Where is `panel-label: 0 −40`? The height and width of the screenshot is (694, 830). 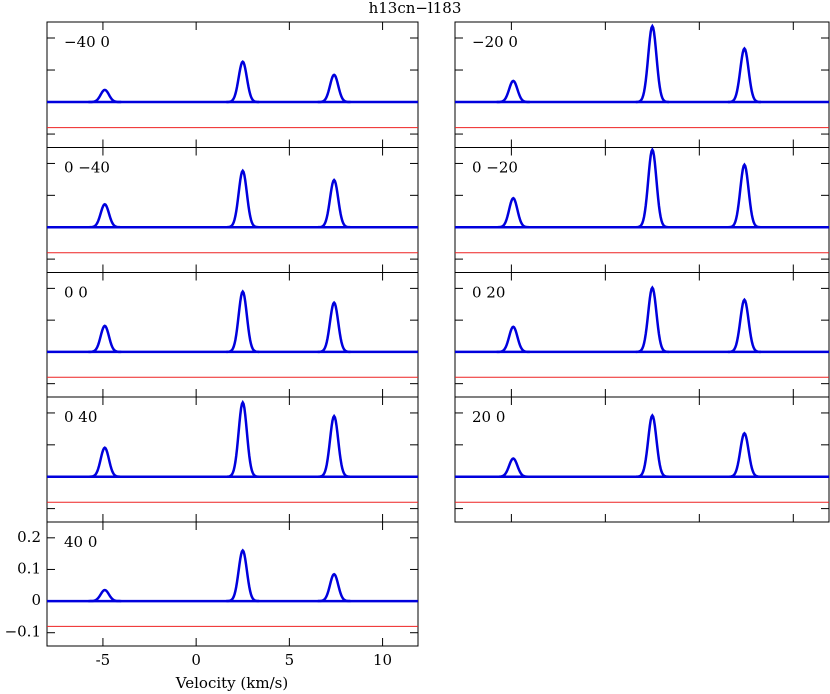 panel-label: 0 −40 is located at coordinates (87, 168).